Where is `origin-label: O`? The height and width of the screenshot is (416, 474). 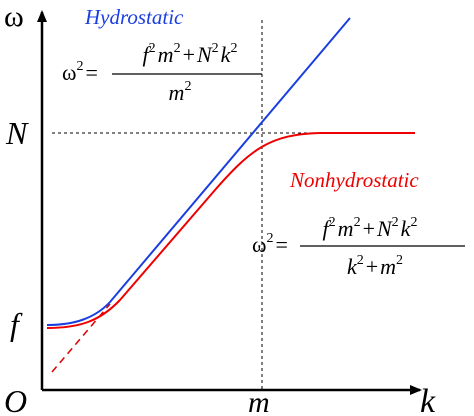
origin-label: O is located at coordinates (15, 399).